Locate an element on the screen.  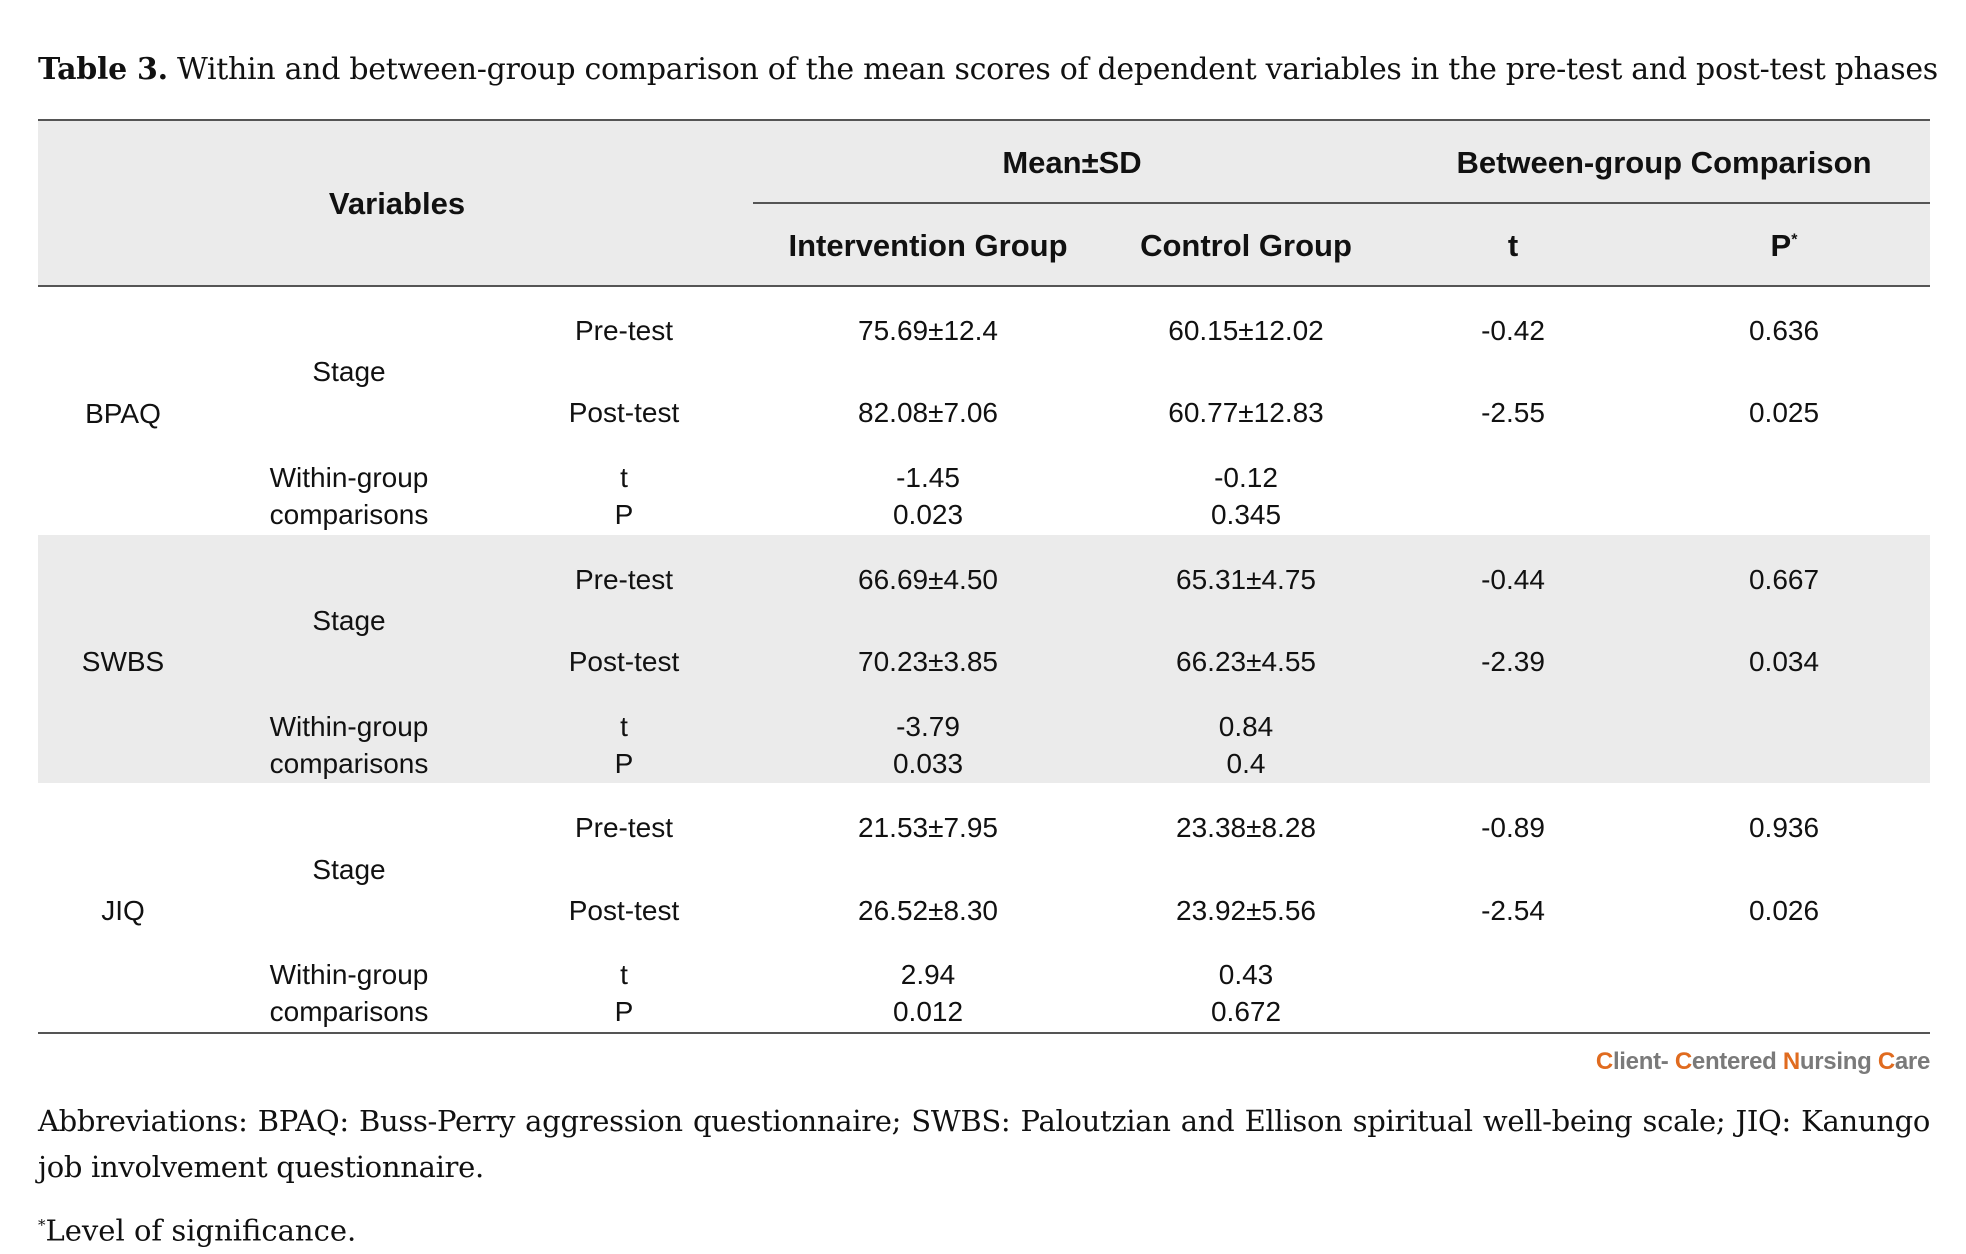
table-cell: 66.69±4.50 is located at coordinates (928, 579).